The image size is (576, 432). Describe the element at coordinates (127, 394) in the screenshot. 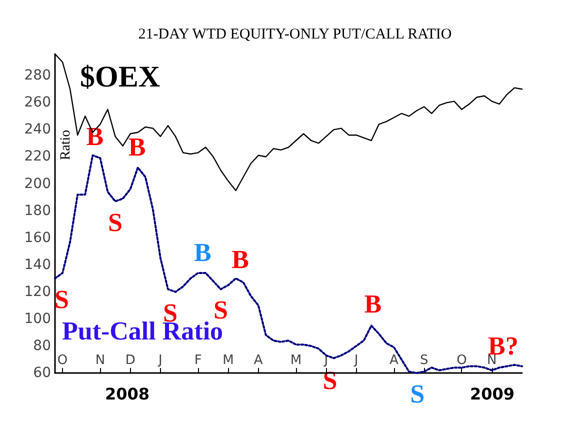

I see `text: 2008` at that location.